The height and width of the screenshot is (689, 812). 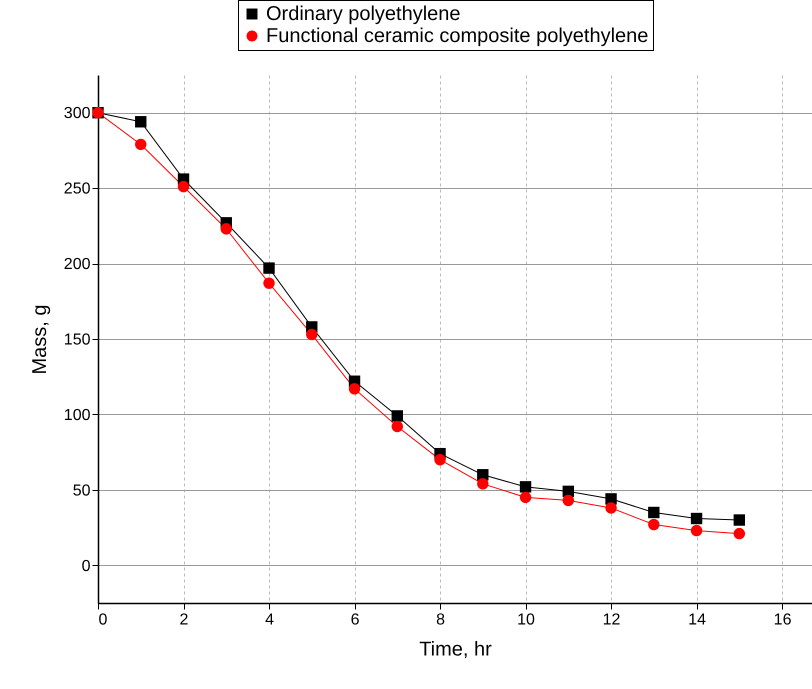 I want to click on x-tick-label: 10, so click(x=526, y=620).